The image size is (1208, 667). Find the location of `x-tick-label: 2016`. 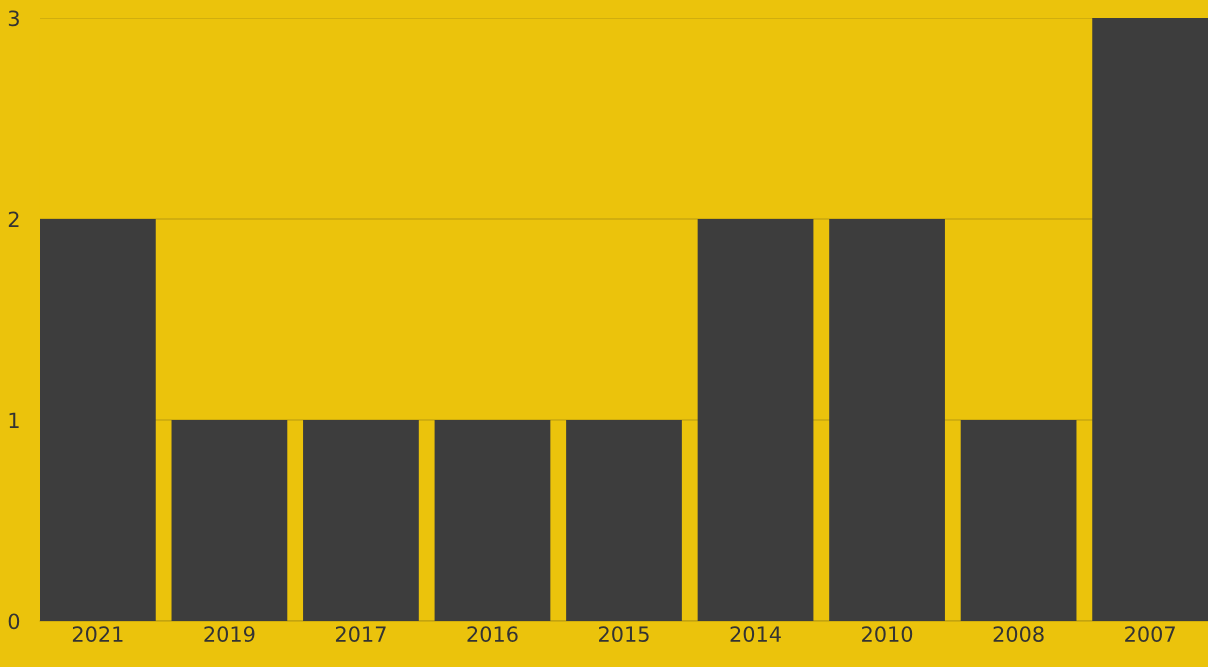

x-tick-label: 2016 is located at coordinates (492, 634).